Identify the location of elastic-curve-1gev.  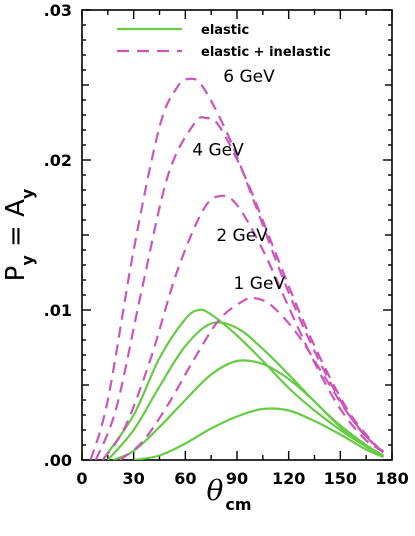
(258, 433).